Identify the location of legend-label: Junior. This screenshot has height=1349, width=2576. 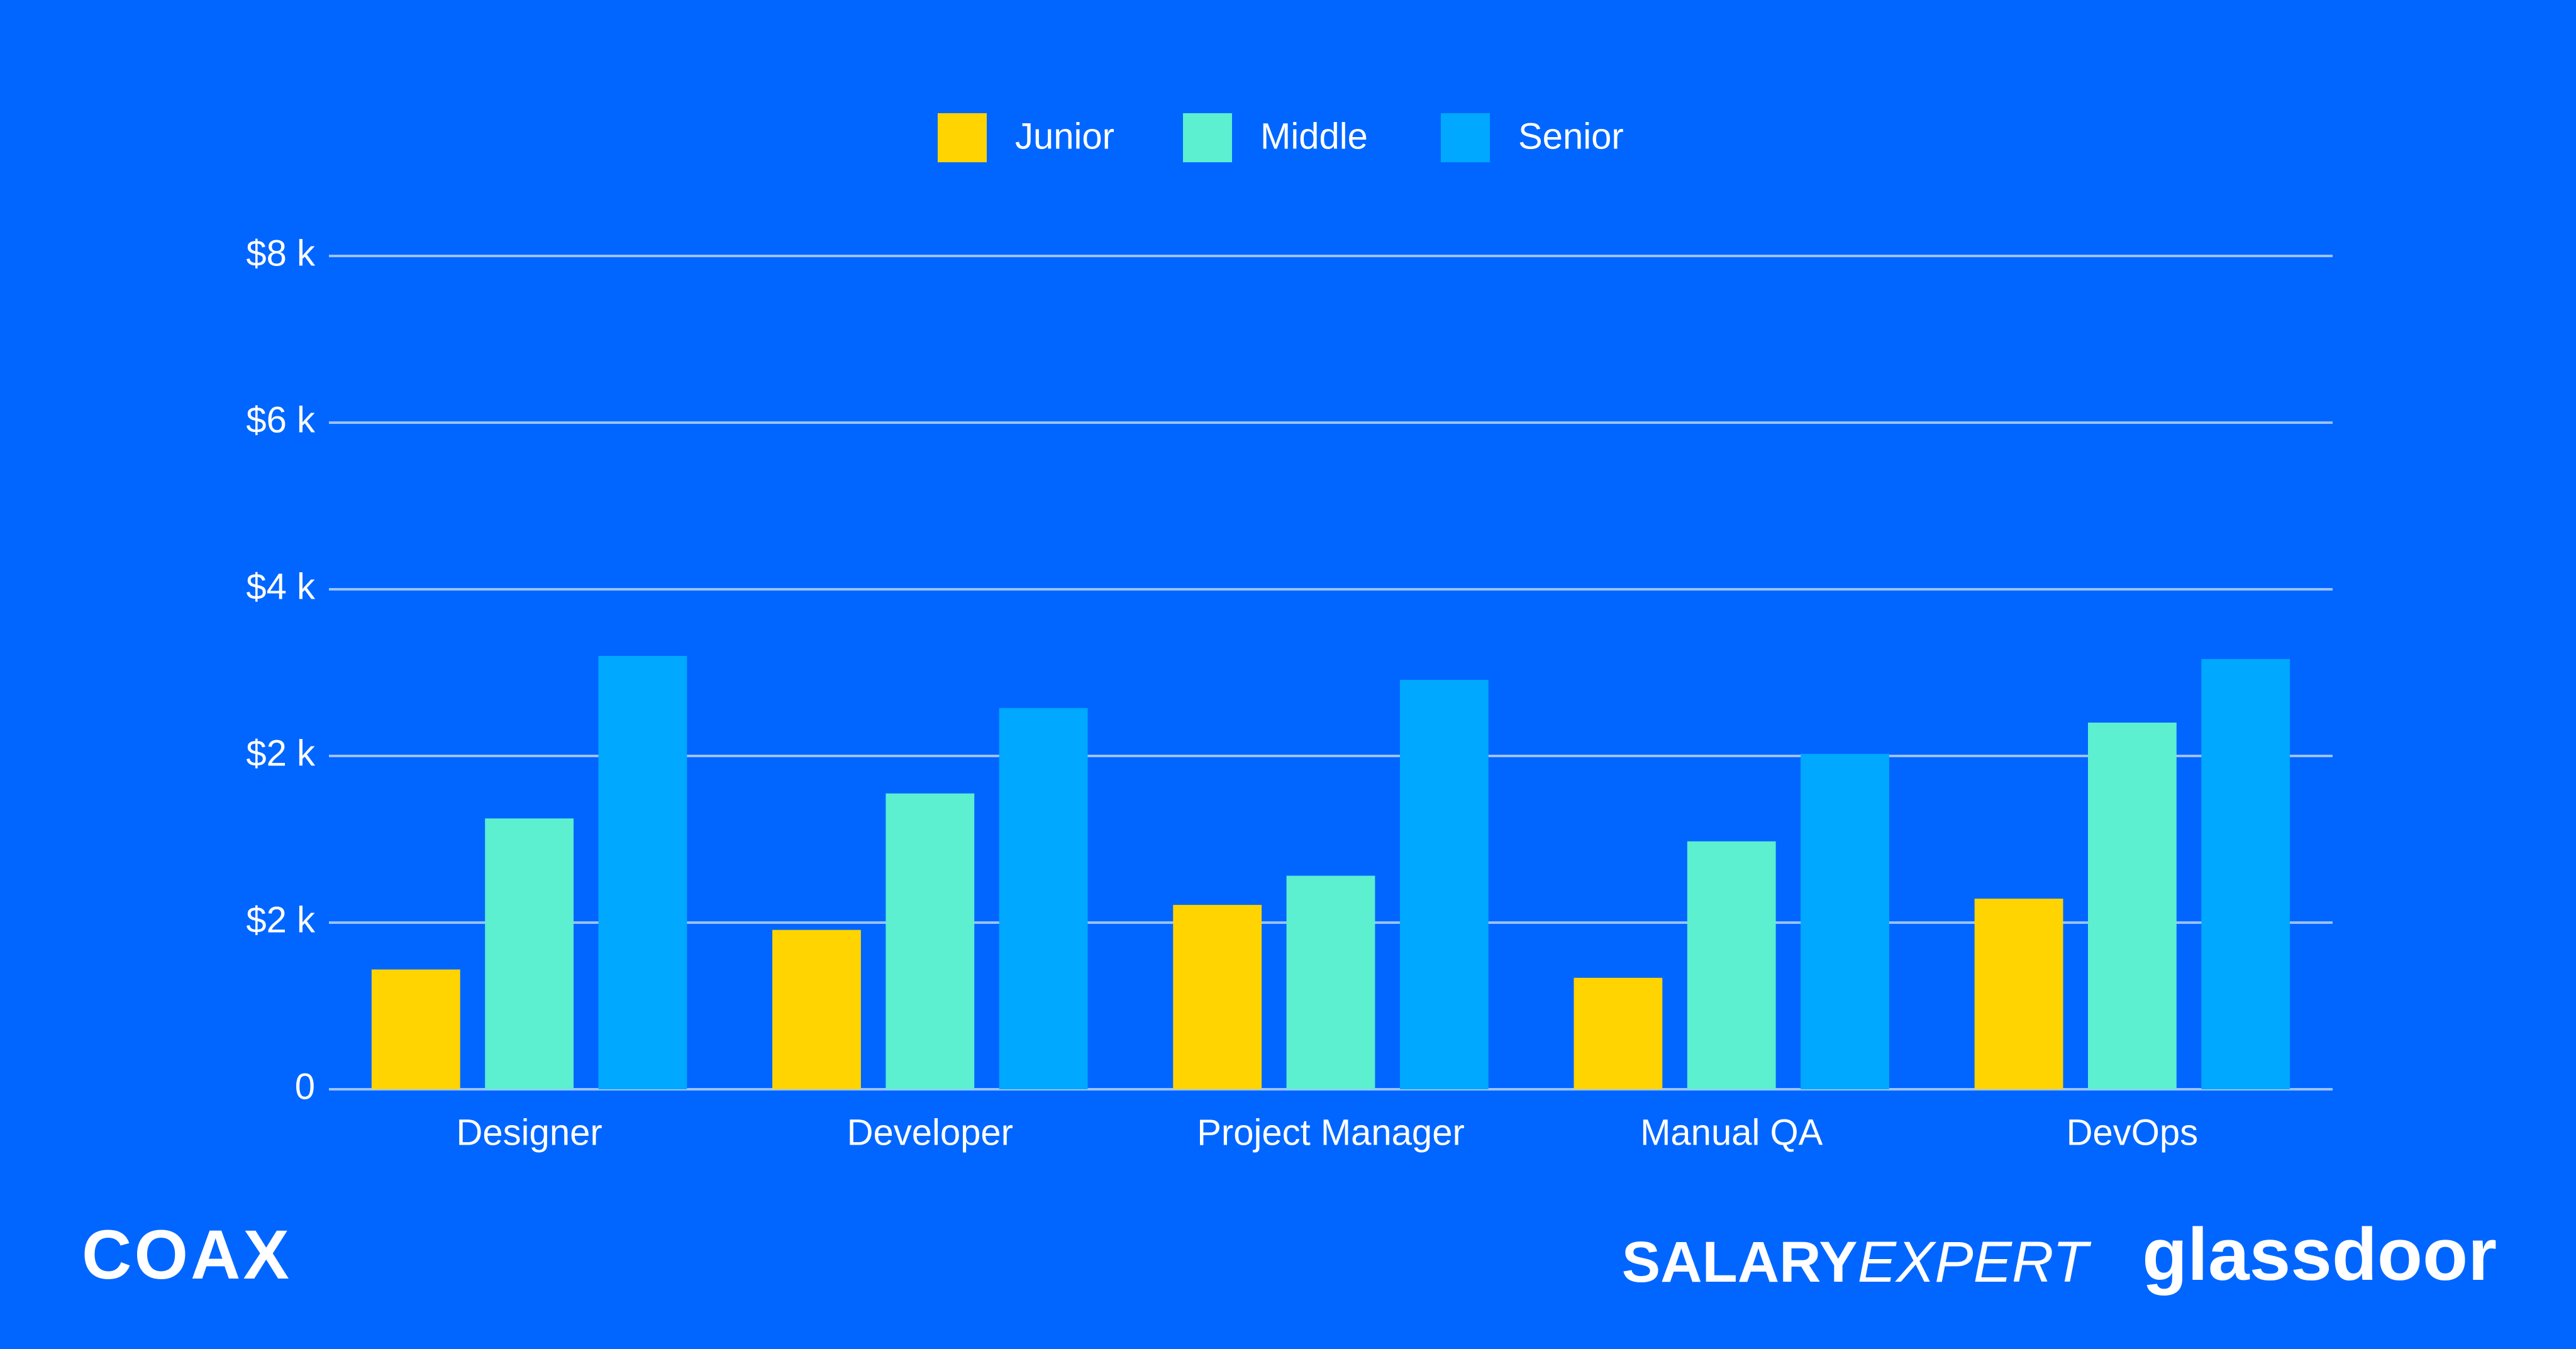
(1064, 136).